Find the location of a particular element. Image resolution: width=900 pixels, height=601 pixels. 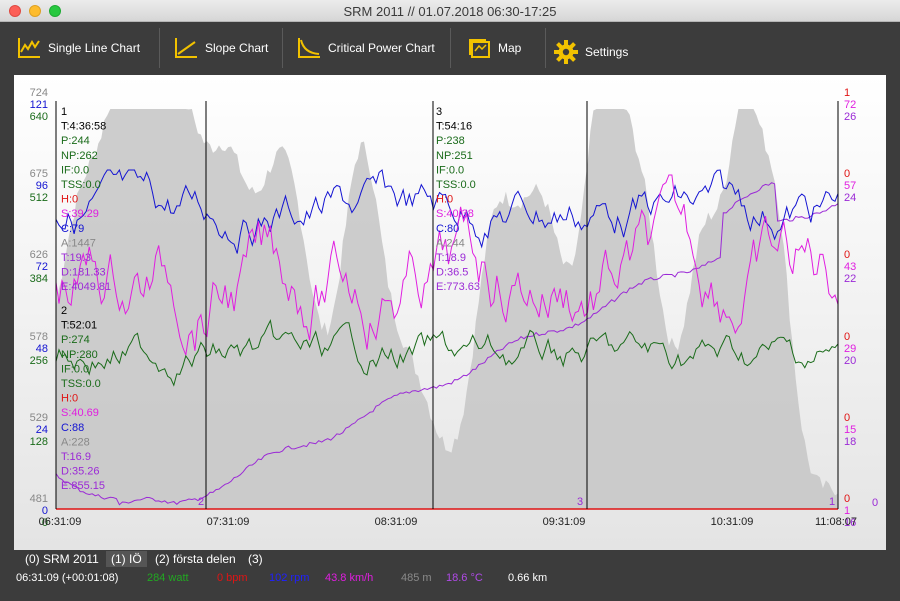

single-line-chart-button: Single Line Chart is located at coordinates (78, 48).